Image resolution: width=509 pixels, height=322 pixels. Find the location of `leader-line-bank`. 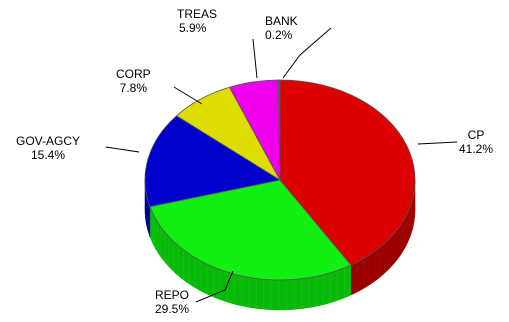

leader-line-bank is located at coordinates (307, 53).